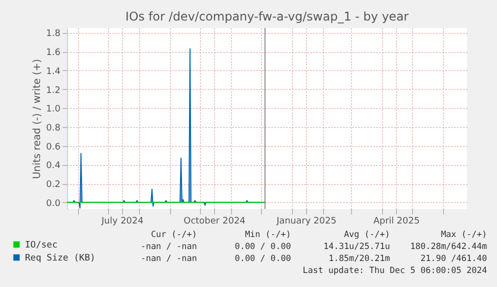 This screenshot has height=287, width=497. What do you see at coordinates (53, 147) in the screenshot?
I see `y-tick-label: 0.6` at bounding box center [53, 147].